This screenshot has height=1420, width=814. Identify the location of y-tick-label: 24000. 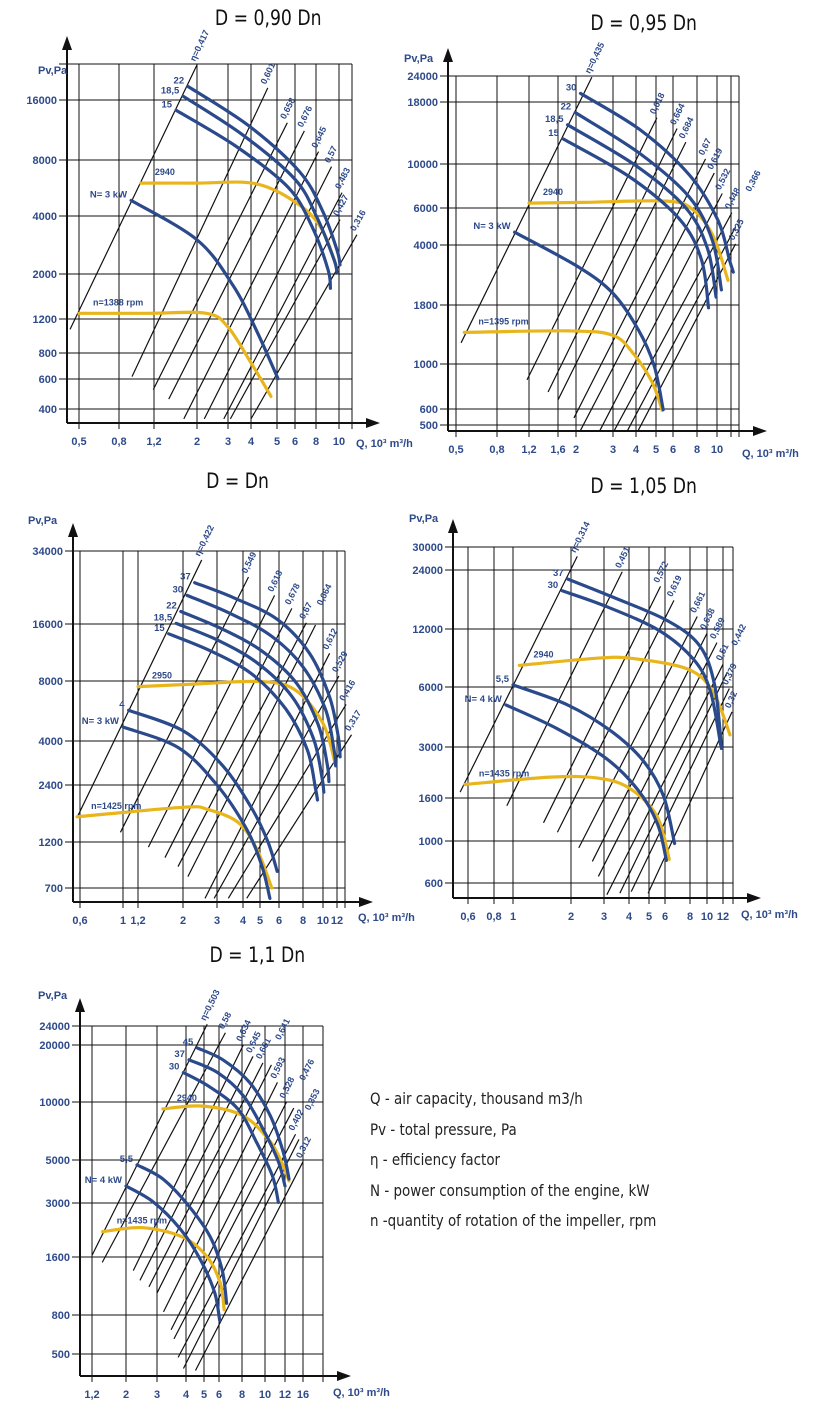
(427, 571).